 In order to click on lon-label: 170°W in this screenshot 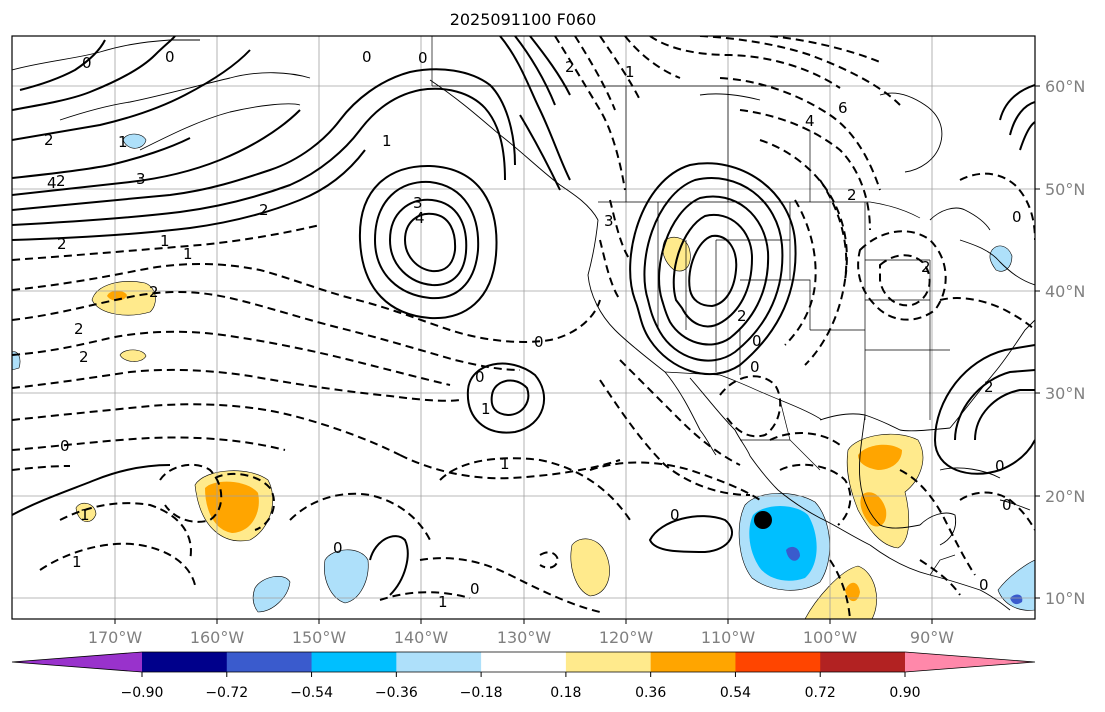, I will do `click(115, 637)`.